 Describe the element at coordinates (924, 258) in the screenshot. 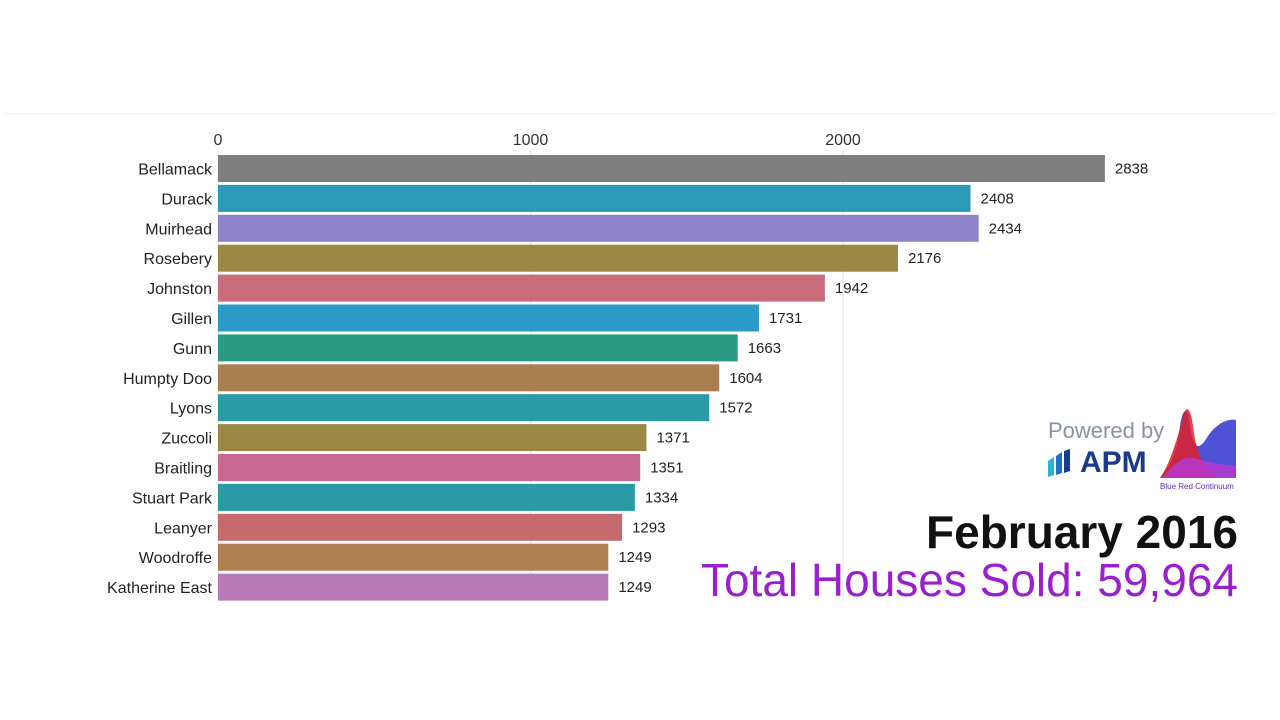

I see `value-label-3: 2176` at that location.